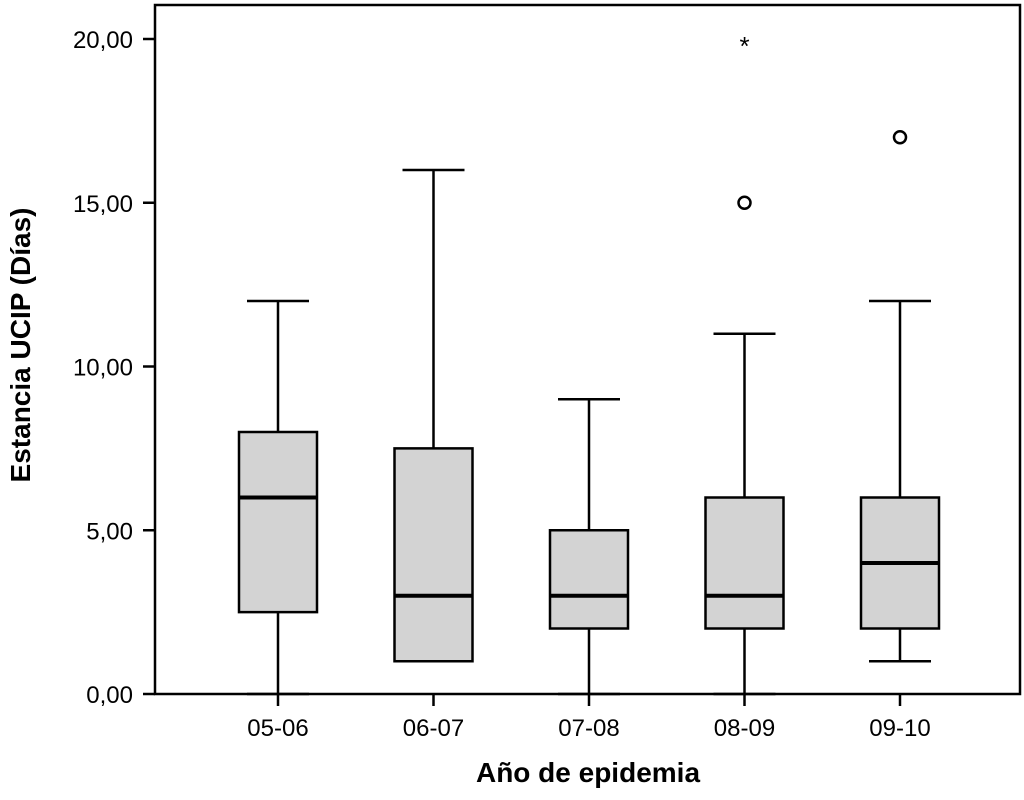  I want to click on x-tick-label: 08-09, so click(744, 728).